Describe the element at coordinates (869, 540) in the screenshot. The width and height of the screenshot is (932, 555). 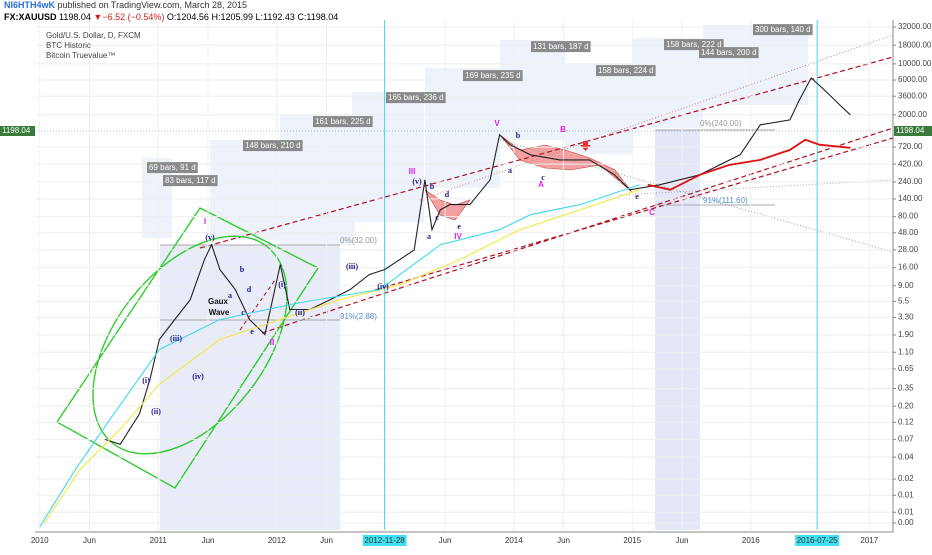
I see `x-tick-label: 2017` at that location.